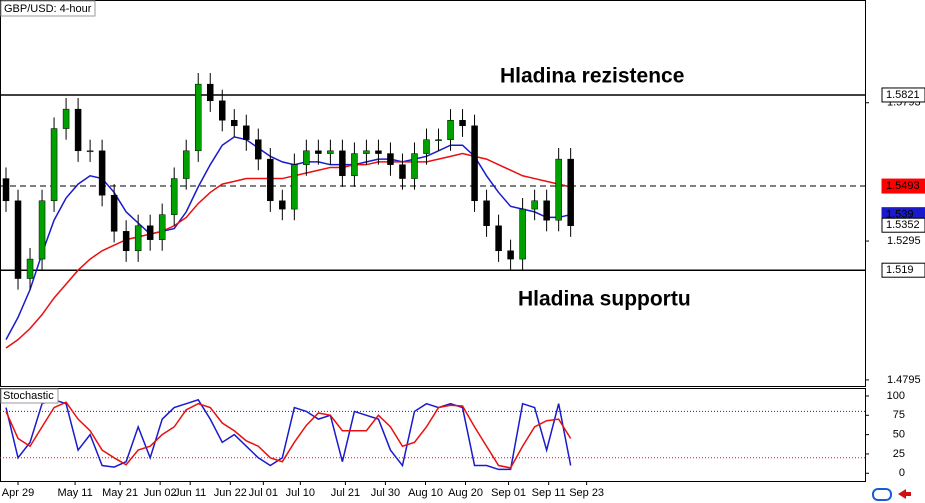 The image size is (925, 503). I want to click on price-label: 1.519, so click(900, 270).